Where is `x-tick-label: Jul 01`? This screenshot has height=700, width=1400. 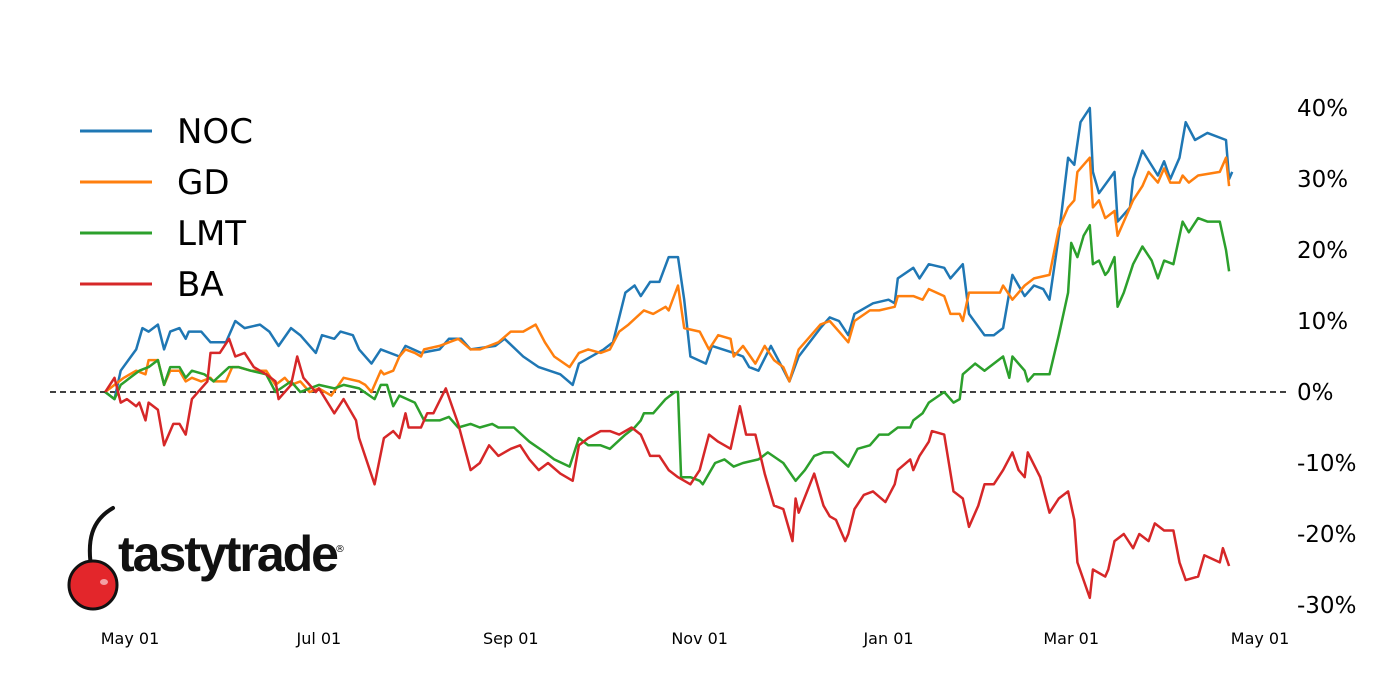 x-tick-label: Jul 01 is located at coordinates (318, 638).